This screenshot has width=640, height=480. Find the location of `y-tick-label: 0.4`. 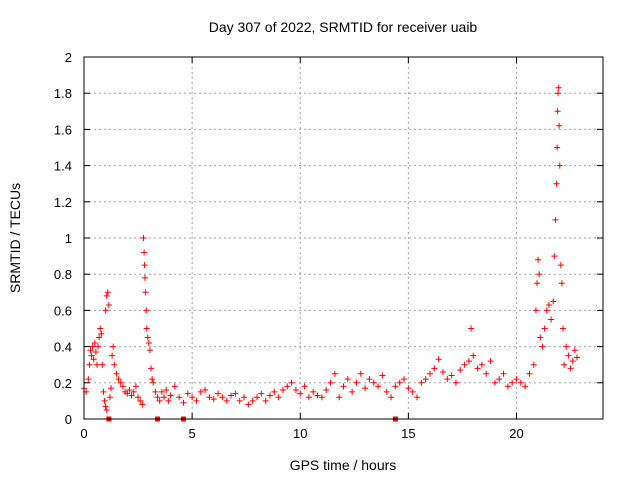

y-tick-label: 0.4 is located at coordinates (63, 347).